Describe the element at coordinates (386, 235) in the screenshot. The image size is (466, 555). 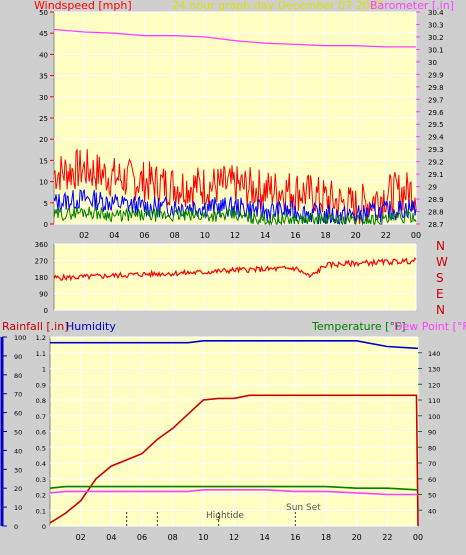
I see `time-tick-label: 22` at that location.